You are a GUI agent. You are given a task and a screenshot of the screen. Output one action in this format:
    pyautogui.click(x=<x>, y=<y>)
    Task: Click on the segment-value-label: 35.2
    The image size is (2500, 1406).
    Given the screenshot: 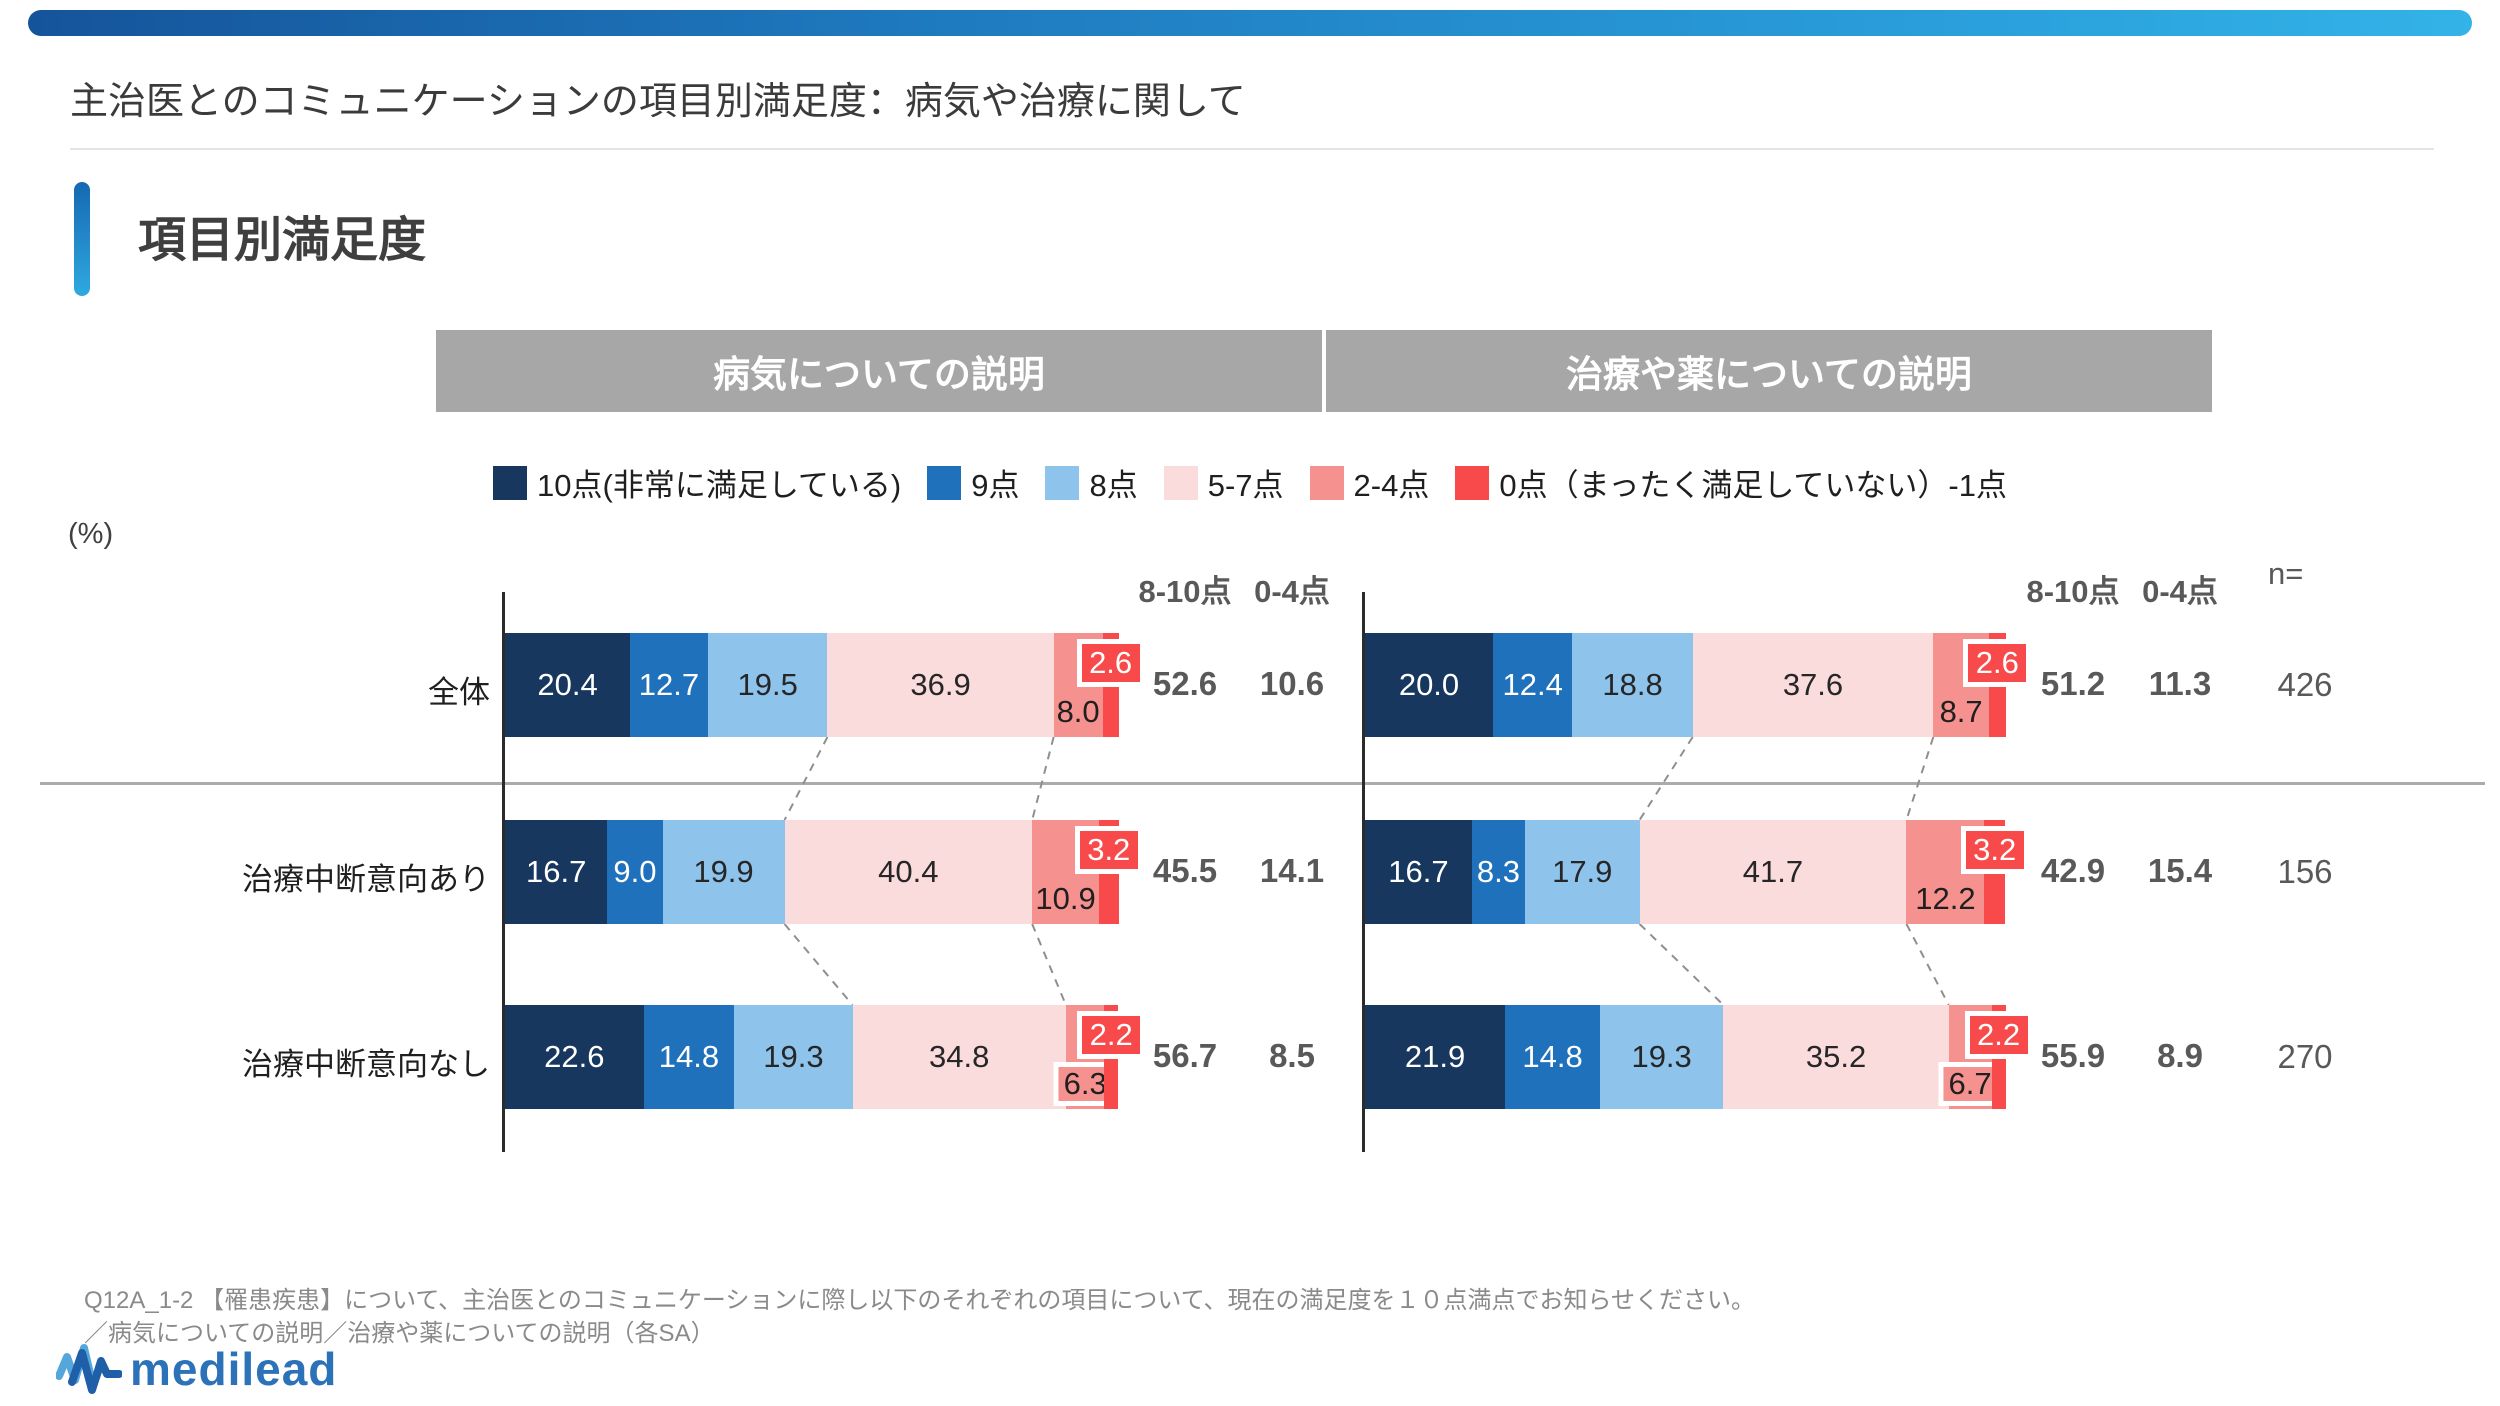 What is the action you would take?
    pyautogui.click(x=1836, y=1056)
    